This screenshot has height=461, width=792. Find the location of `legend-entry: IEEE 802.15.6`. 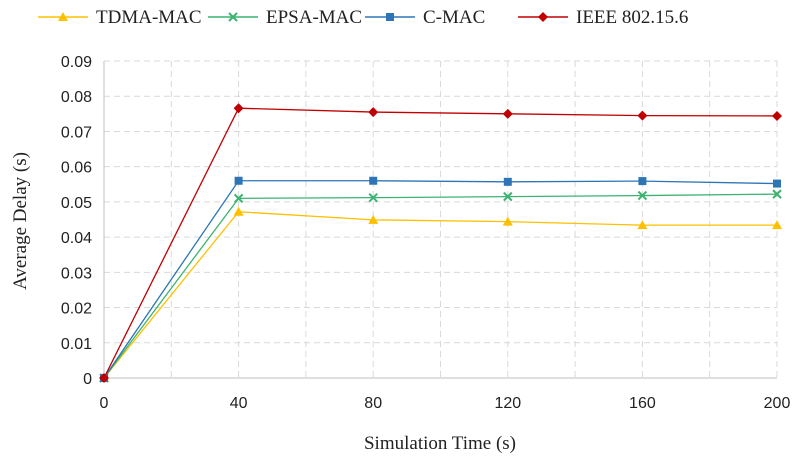

legend-entry: IEEE 802.15.6 is located at coordinates (603, 17).